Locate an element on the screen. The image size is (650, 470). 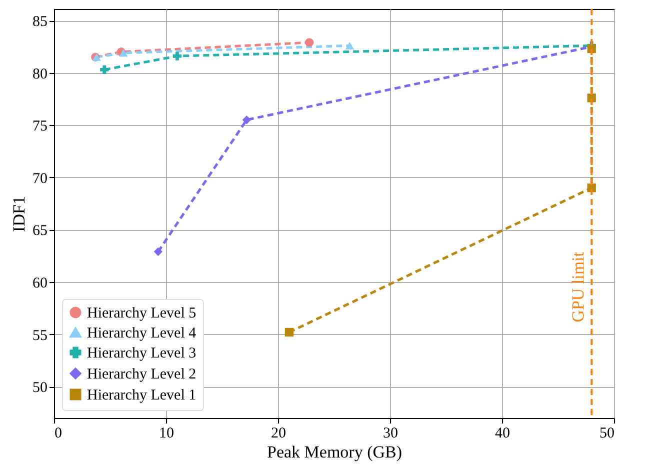
x-axis-title: Peak Memory (GB) is located at coordinates (334, 452).